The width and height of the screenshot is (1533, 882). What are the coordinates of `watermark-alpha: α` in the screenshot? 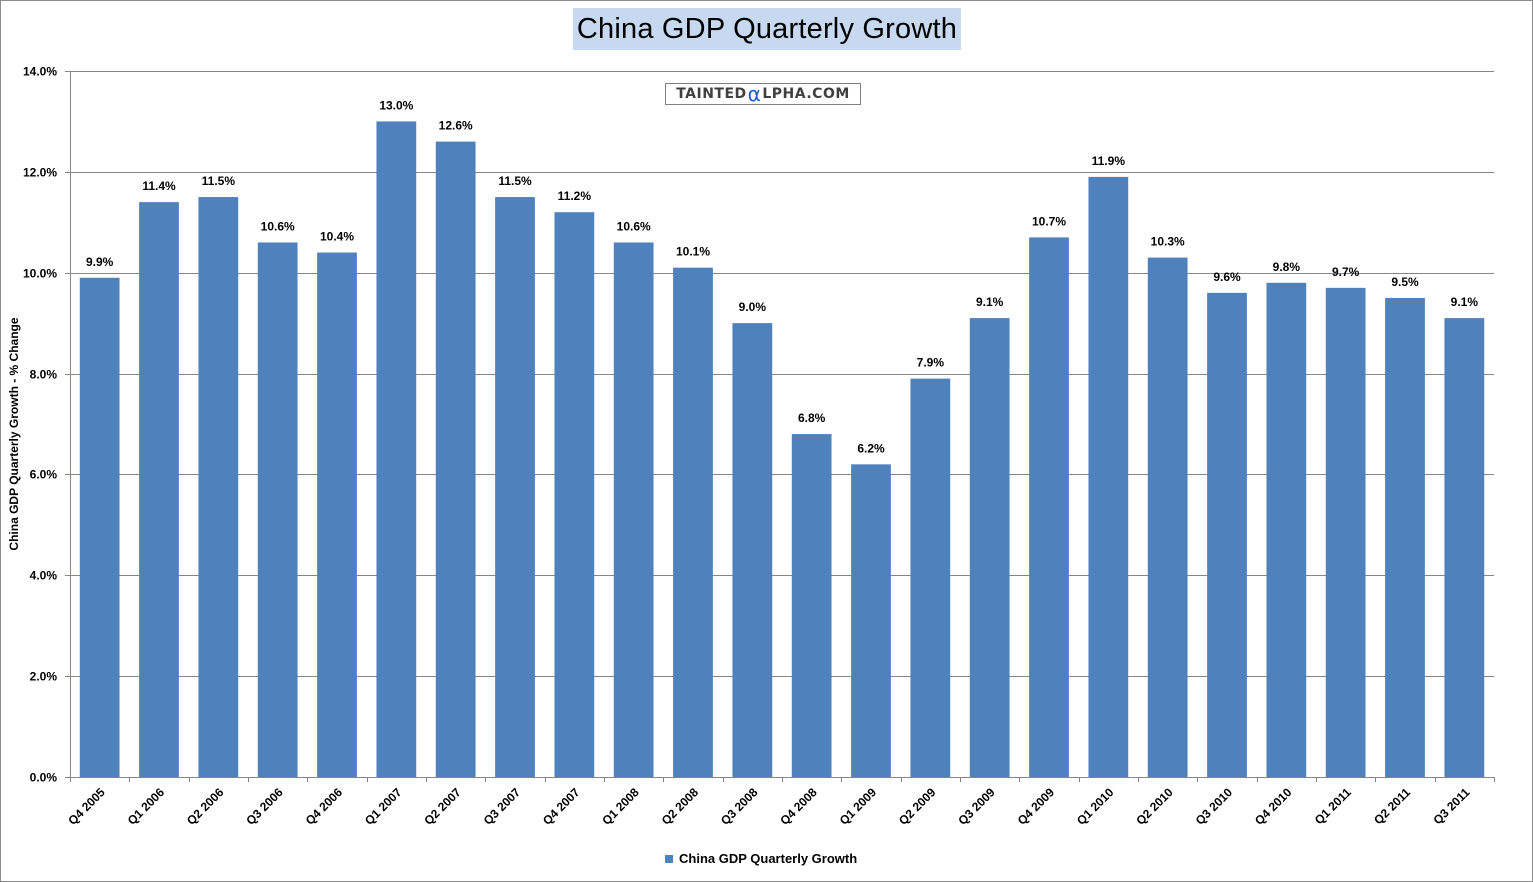 It's located at (754, 94).